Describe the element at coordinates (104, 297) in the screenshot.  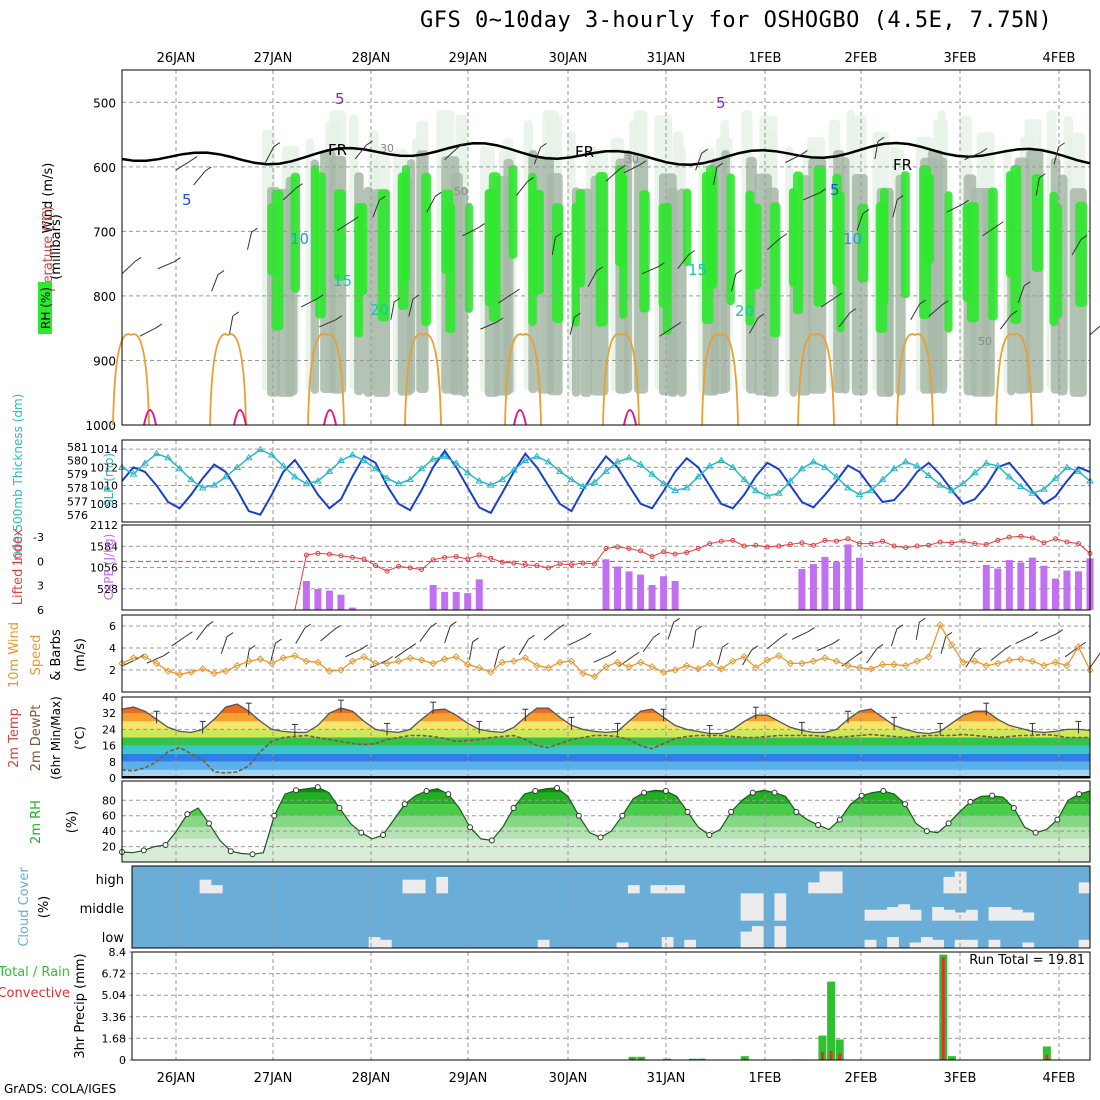
I see `pressure-tick-label: 800` at that location.